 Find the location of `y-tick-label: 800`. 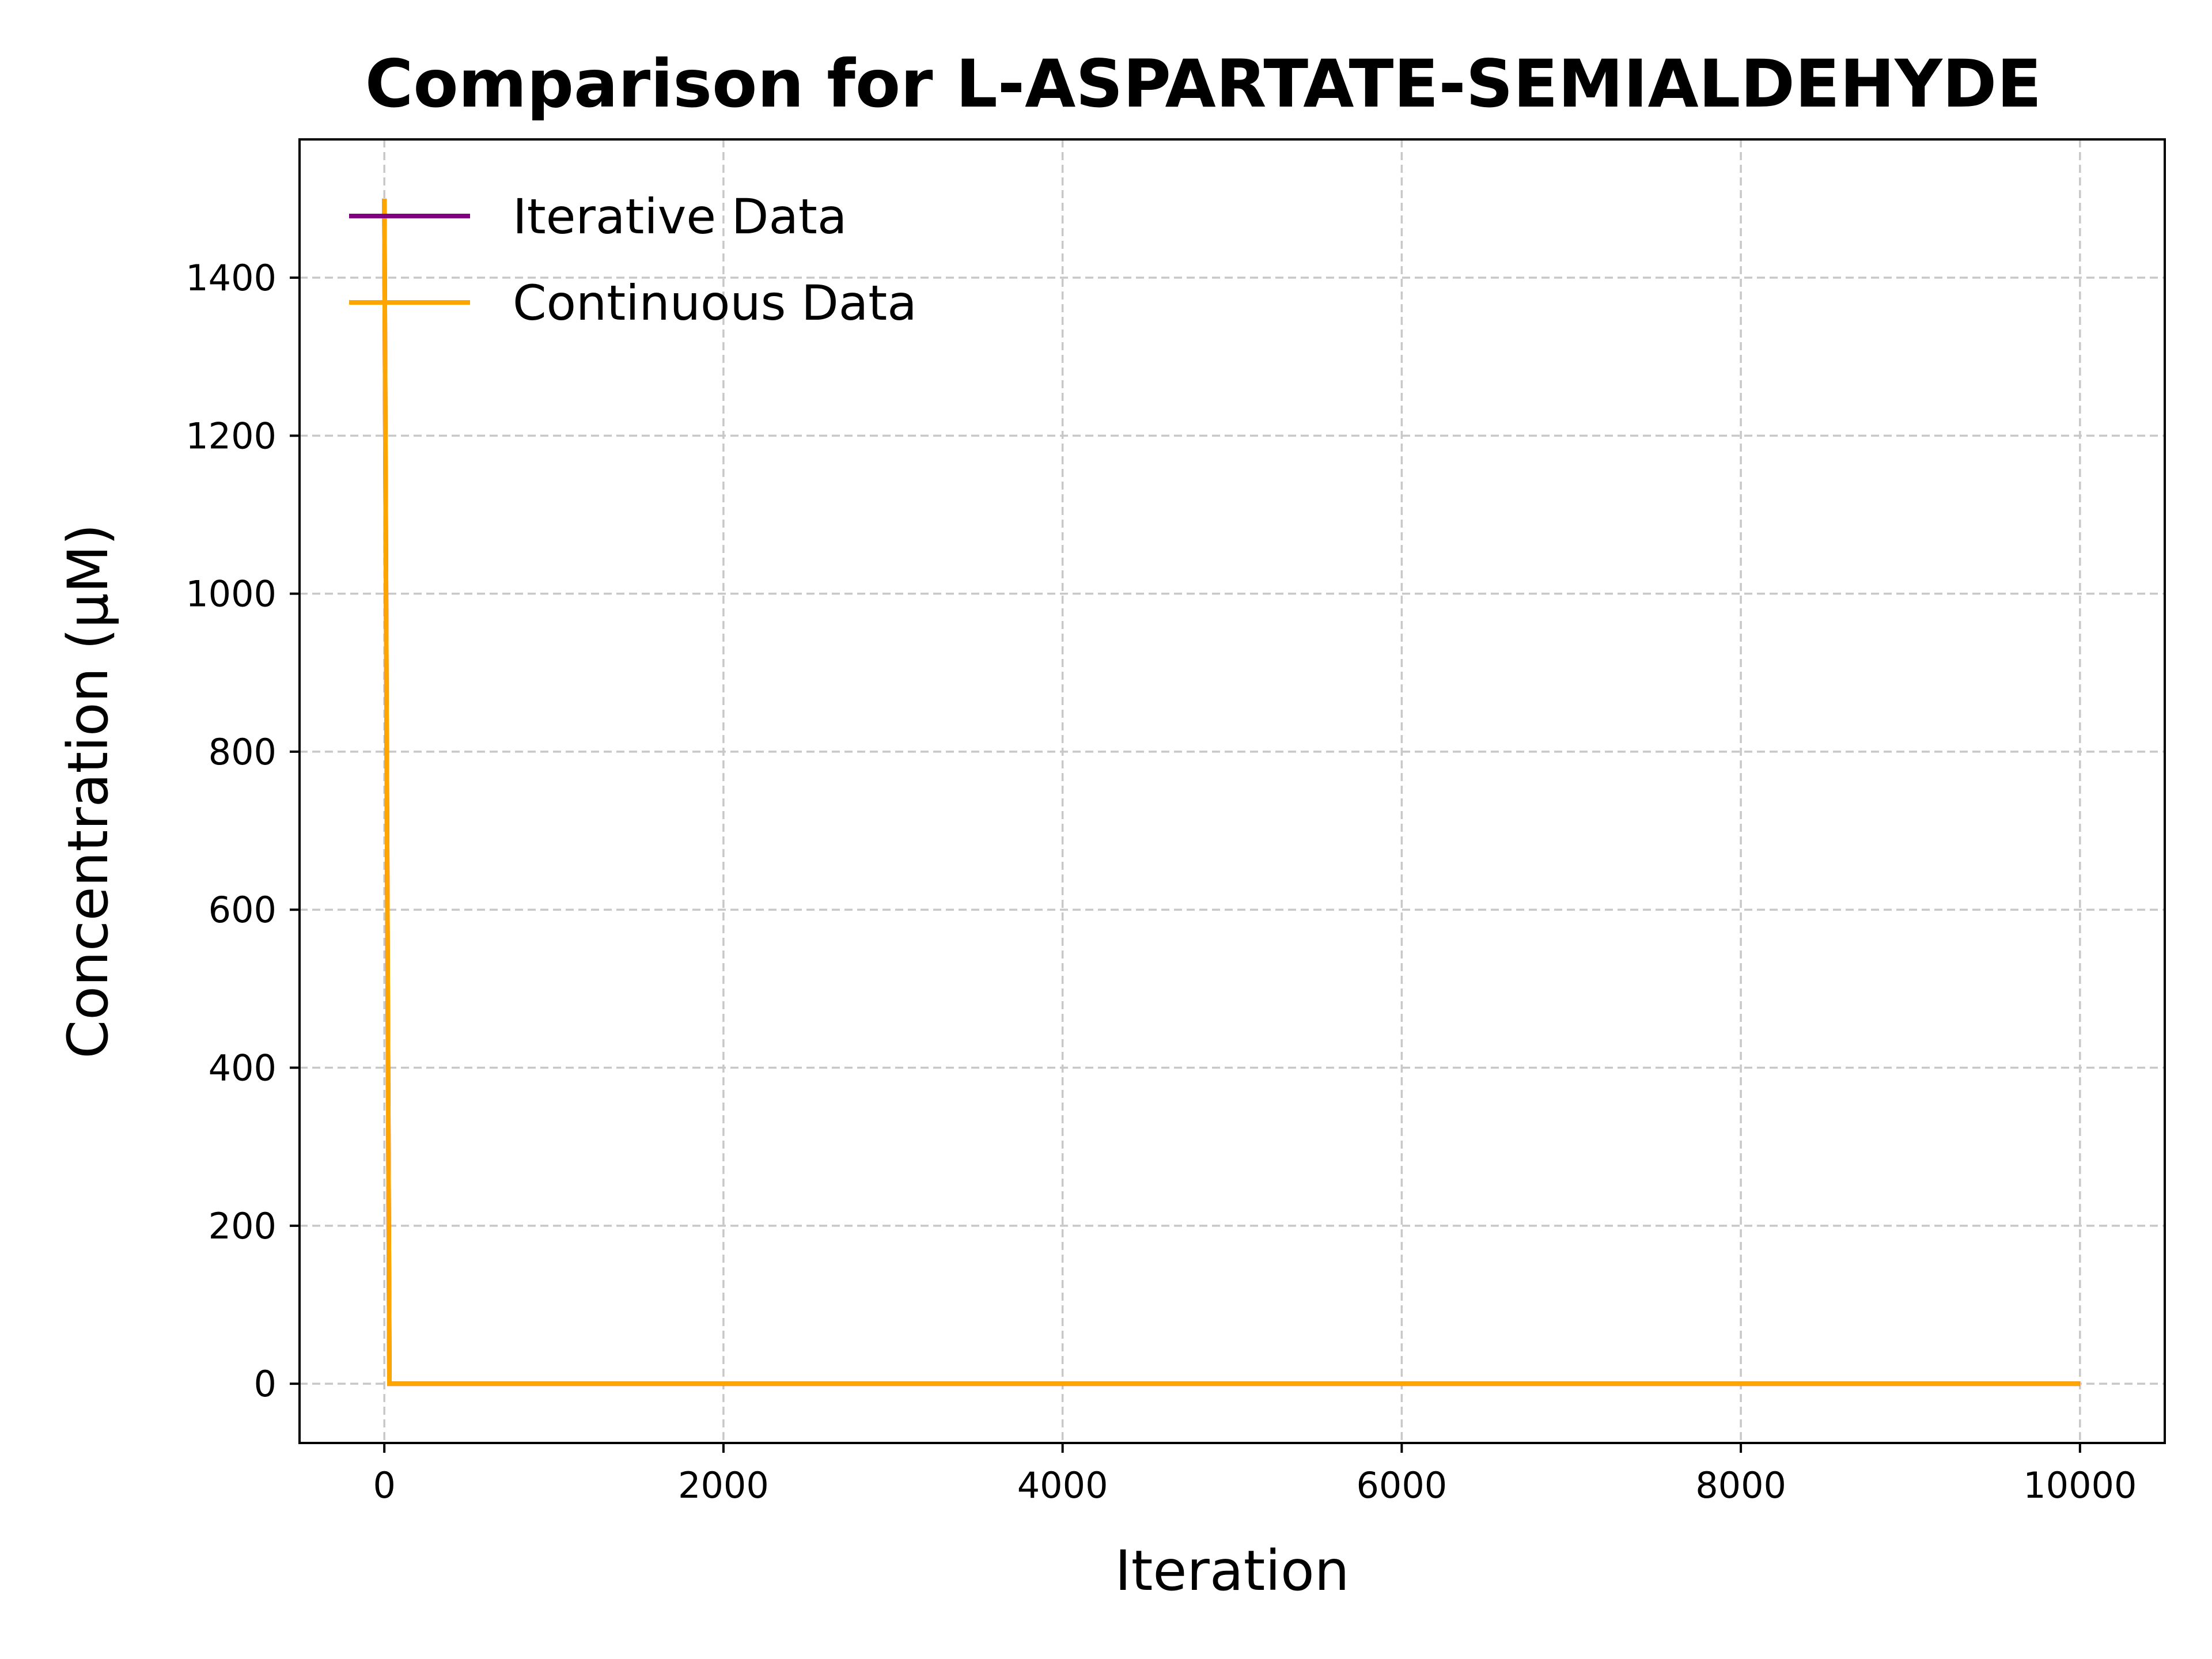

y-tick-label: 800 is located at coordinates (242, 752).